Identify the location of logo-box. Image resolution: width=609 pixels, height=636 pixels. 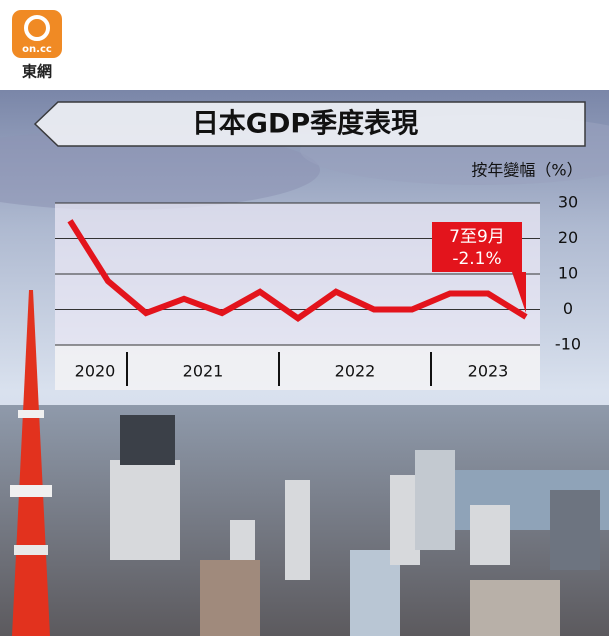
(37, 34).